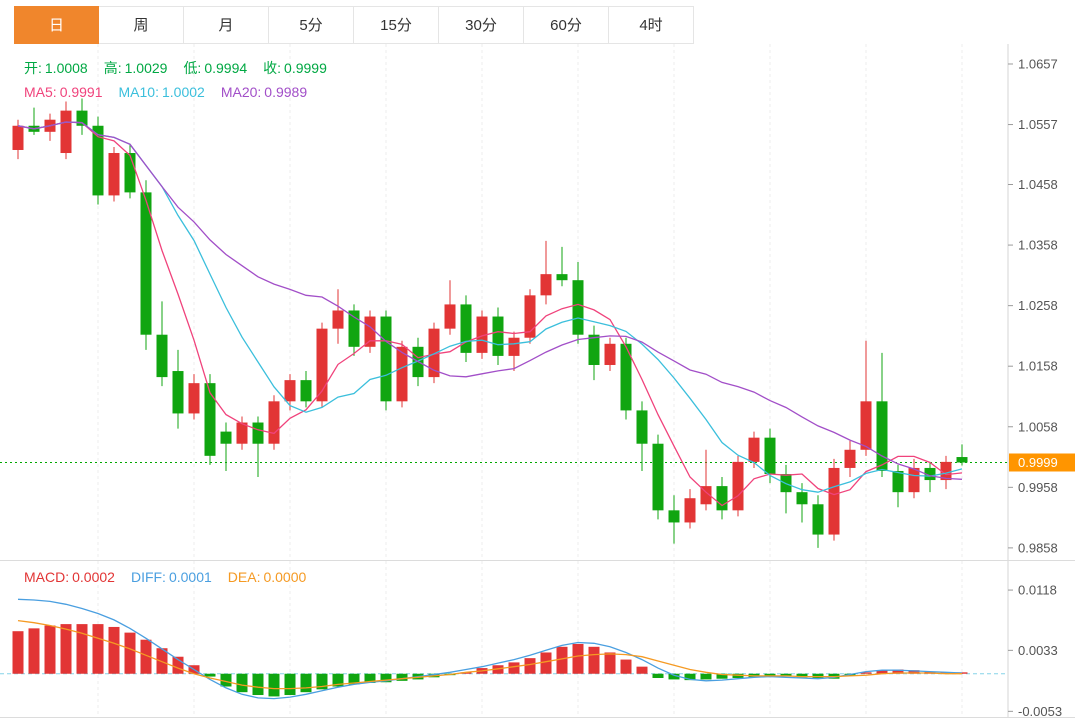  I want to click on diff-value: DIFF: 0.0001, so click(171, 577).